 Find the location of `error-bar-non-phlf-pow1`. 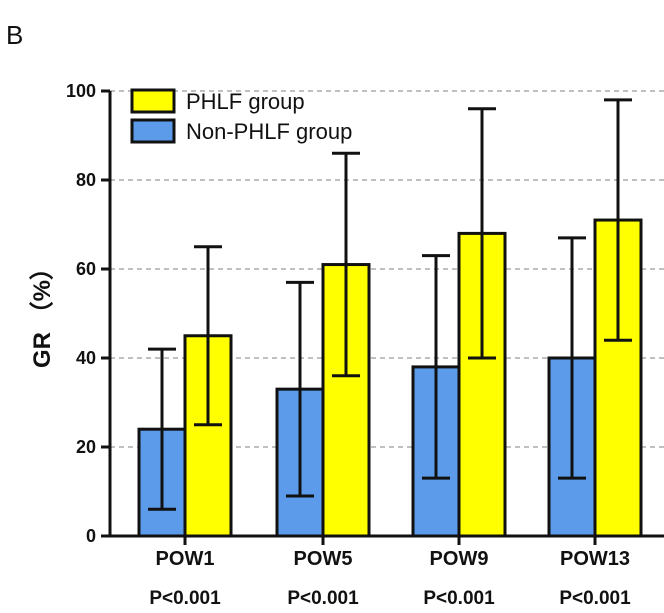

error-bar-non-phlf-pow1 is located at coordinates (162, 429).